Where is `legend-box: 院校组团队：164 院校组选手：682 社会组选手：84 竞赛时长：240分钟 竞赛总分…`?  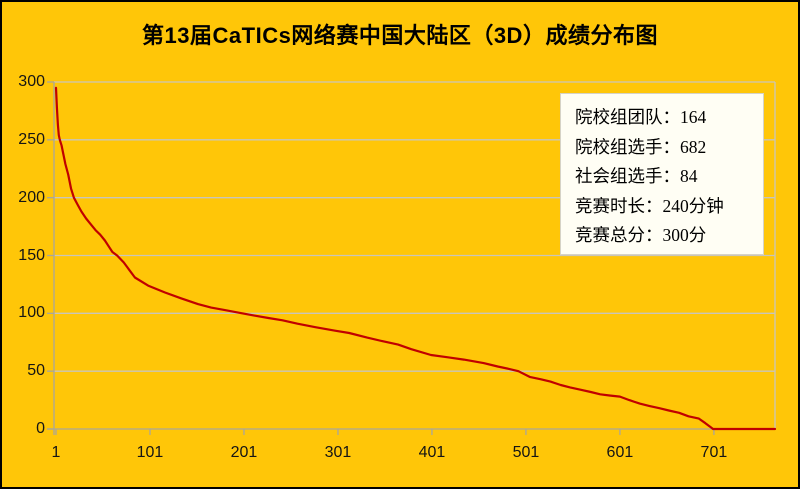 legend-box: 院校组团队：164 院校组选手：682 社会组选手：84 竞赛时长：240分钟 竞赛总分… is located at coordinates (662, 174).